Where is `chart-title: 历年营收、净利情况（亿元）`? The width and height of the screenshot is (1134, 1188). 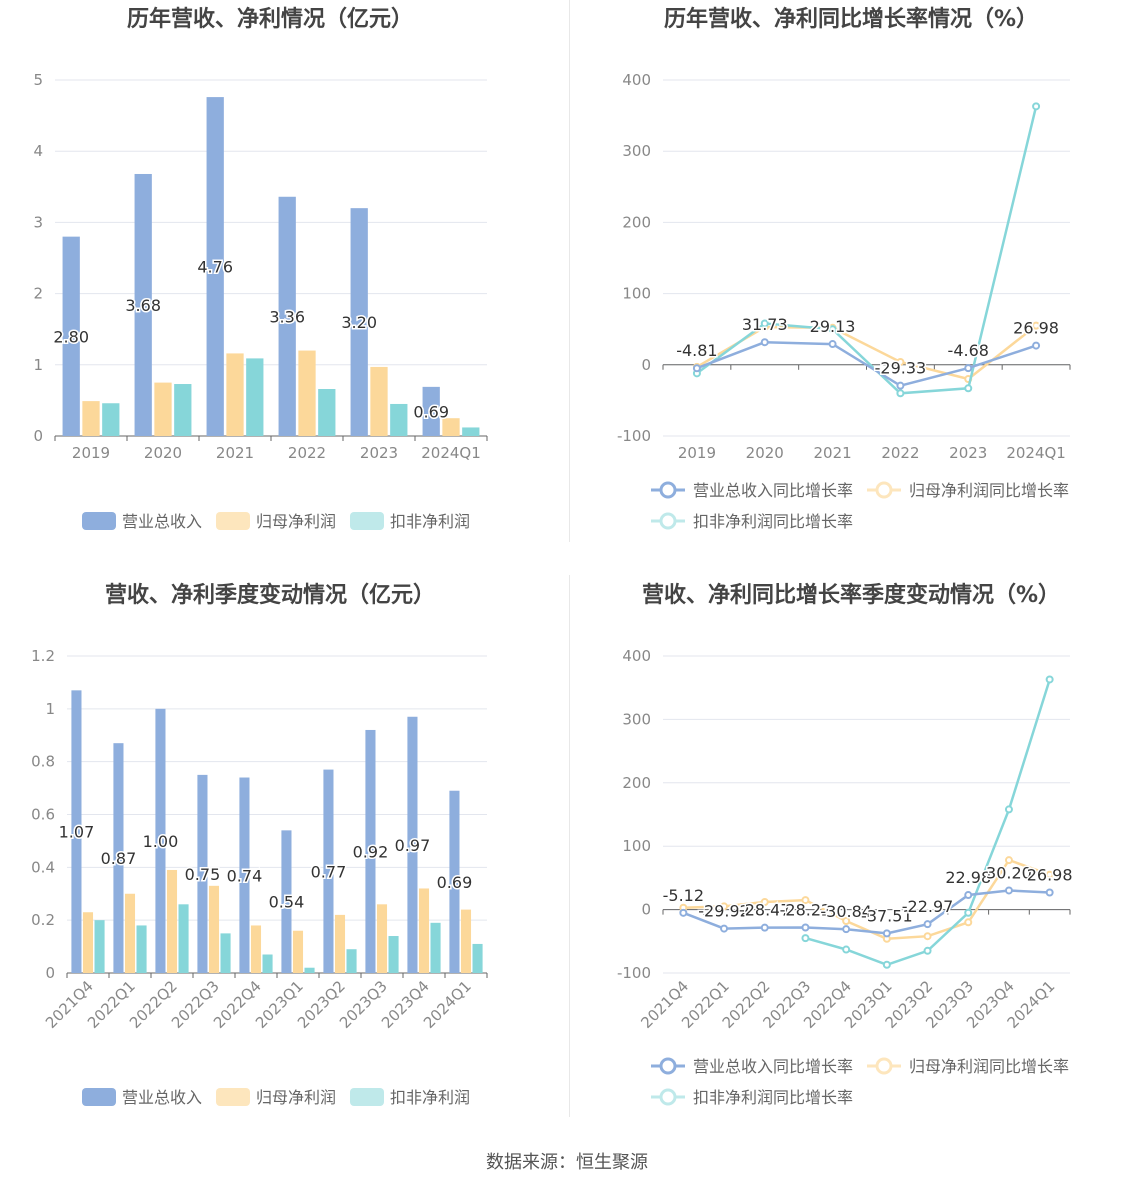
chart-title: 历年营收、净利情况（亿元） is located at coordinates (270, 19).